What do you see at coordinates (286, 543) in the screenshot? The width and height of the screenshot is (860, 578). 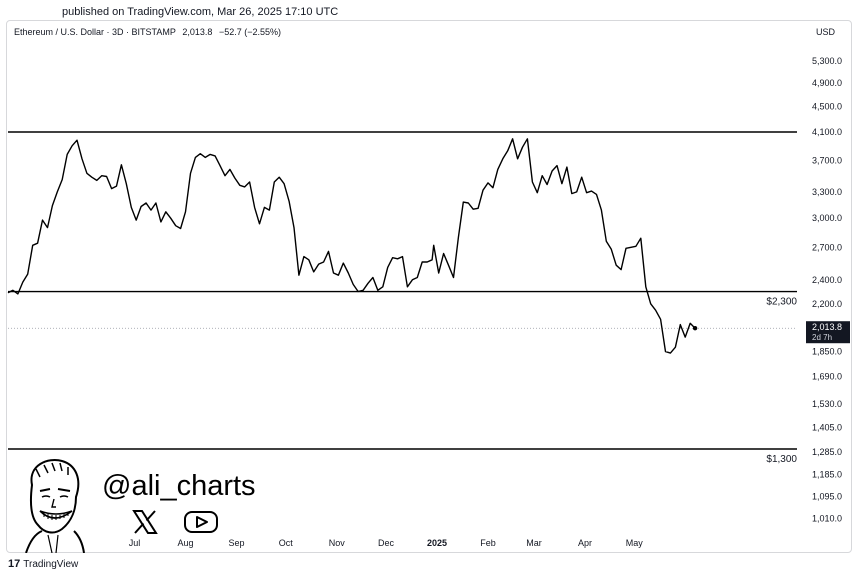 I see `x-tick-label: Oct` at bounding box center [286, 543].